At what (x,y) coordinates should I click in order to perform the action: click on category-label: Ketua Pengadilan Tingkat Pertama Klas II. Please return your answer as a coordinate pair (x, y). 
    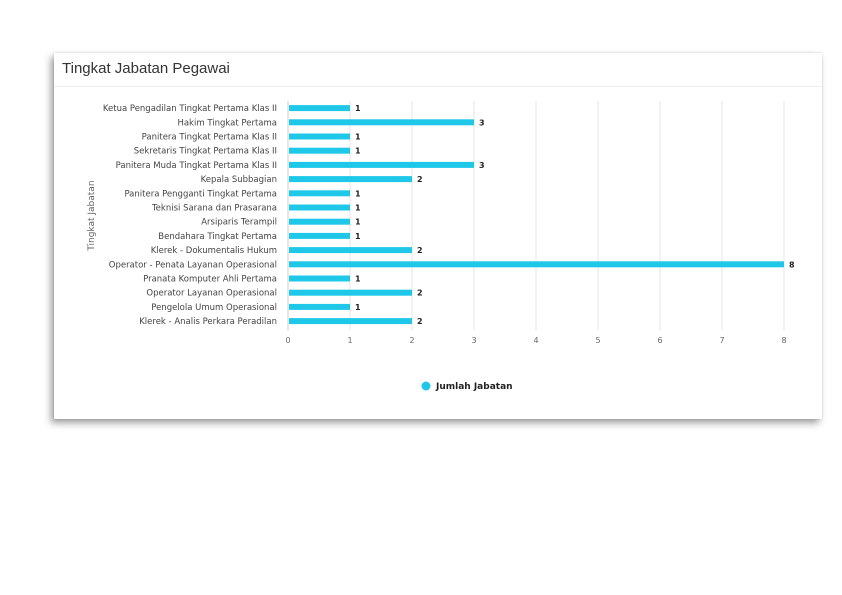
    Looking at the image, I should click on (190, 109).